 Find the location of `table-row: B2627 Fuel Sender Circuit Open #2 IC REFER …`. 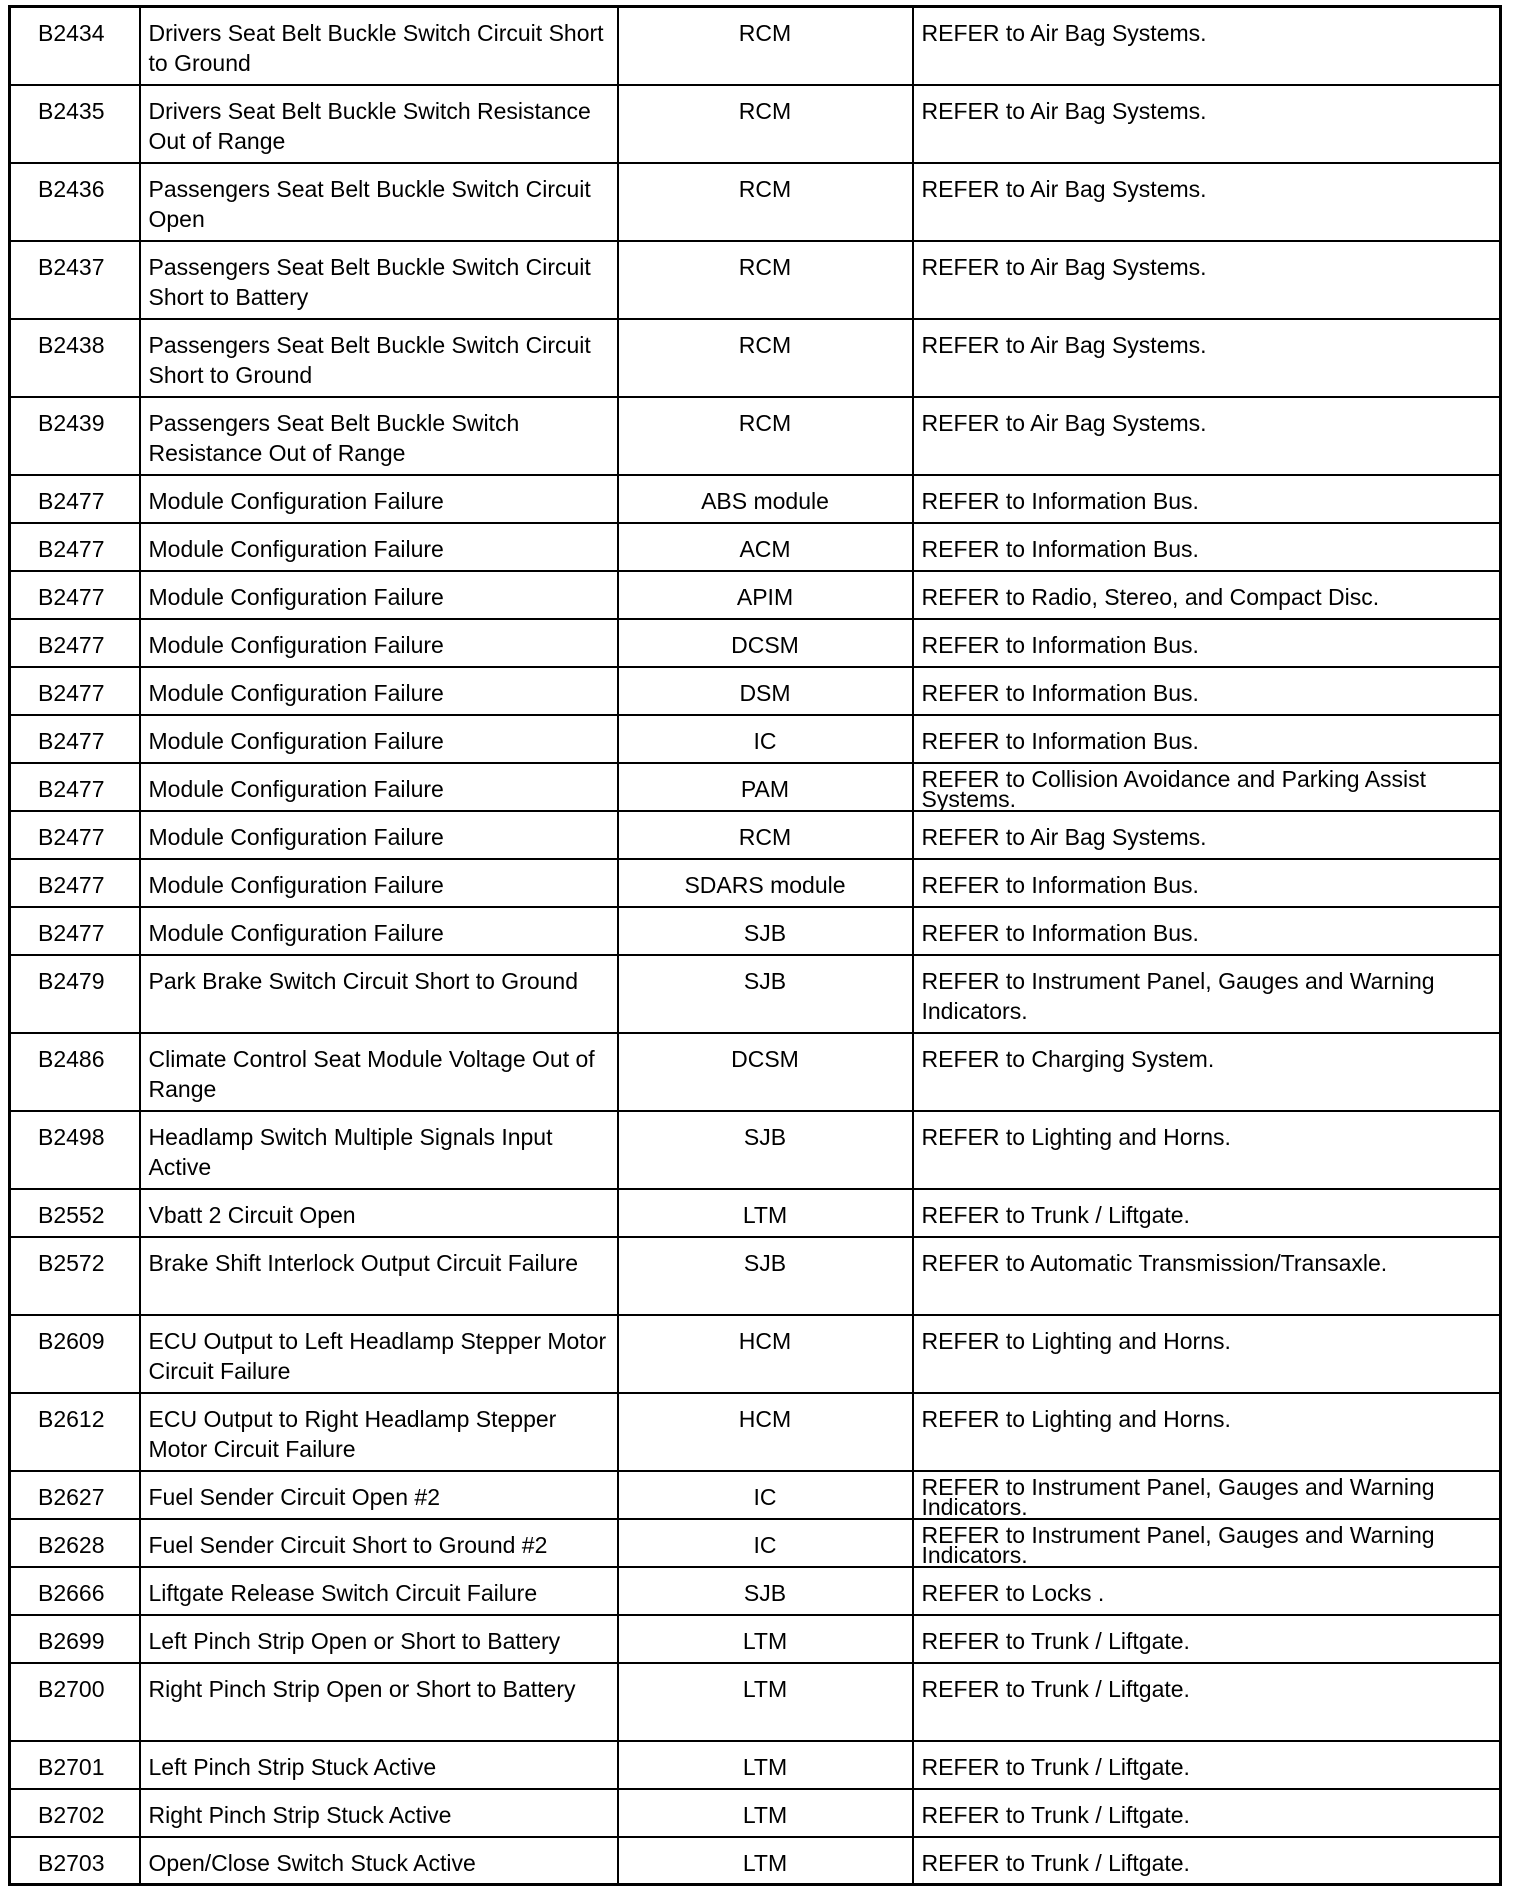

table-row: B2627 Fuel Sender Circuit Open #2 IC REFER … is located at coordinates (755, 1494).